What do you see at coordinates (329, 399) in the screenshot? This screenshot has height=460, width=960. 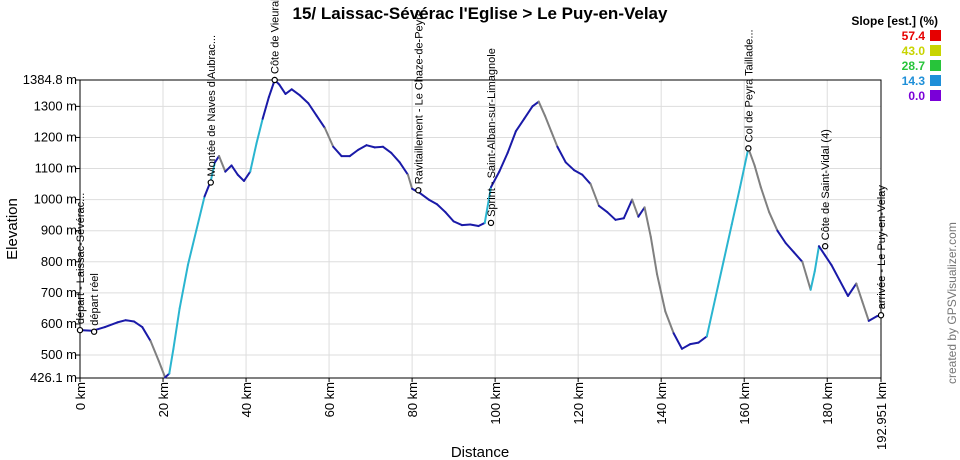 I see `x-tick-label: 60 km` at bounding box center [329, 399].